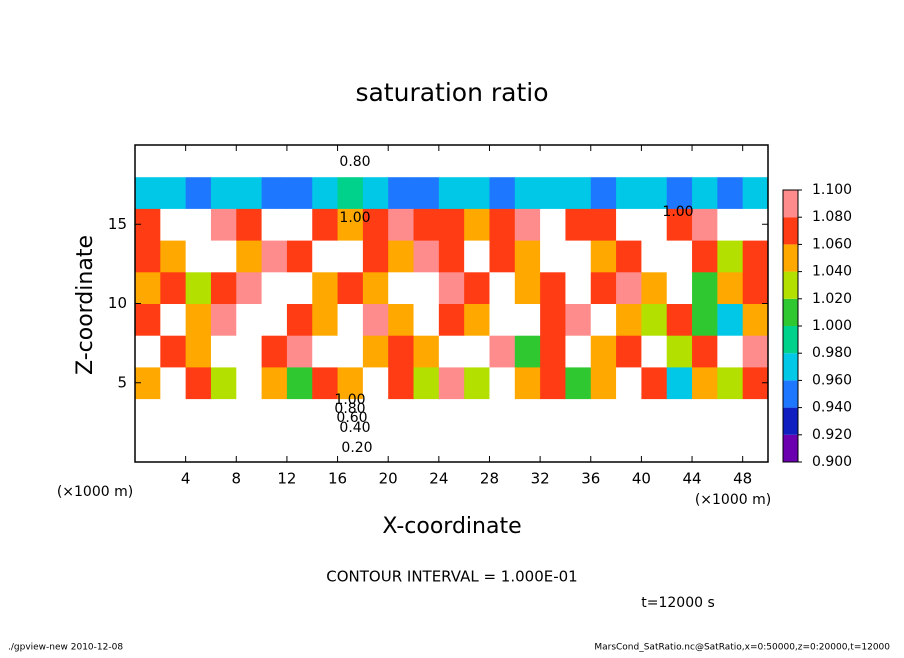  I want to click on x-tick-label: 28, so click(489, 479).